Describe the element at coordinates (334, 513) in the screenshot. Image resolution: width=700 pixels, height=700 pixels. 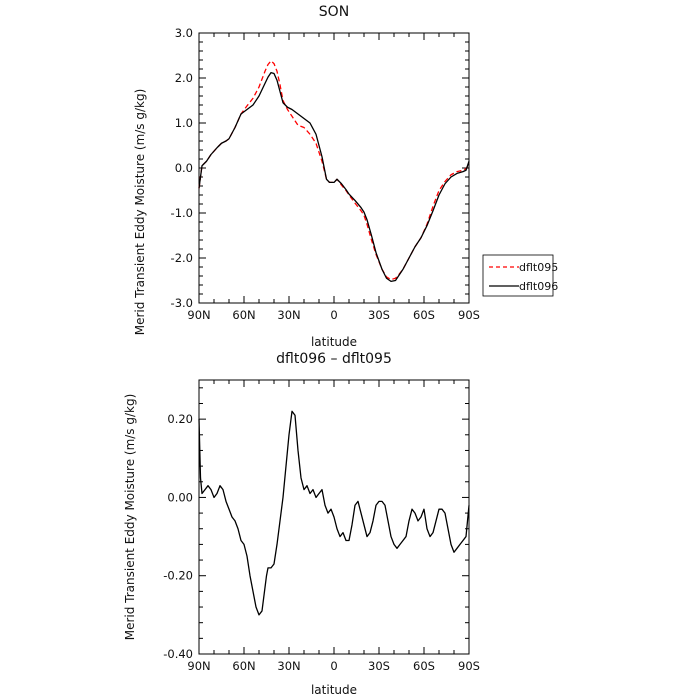
I see `series-line-difference` at that location.